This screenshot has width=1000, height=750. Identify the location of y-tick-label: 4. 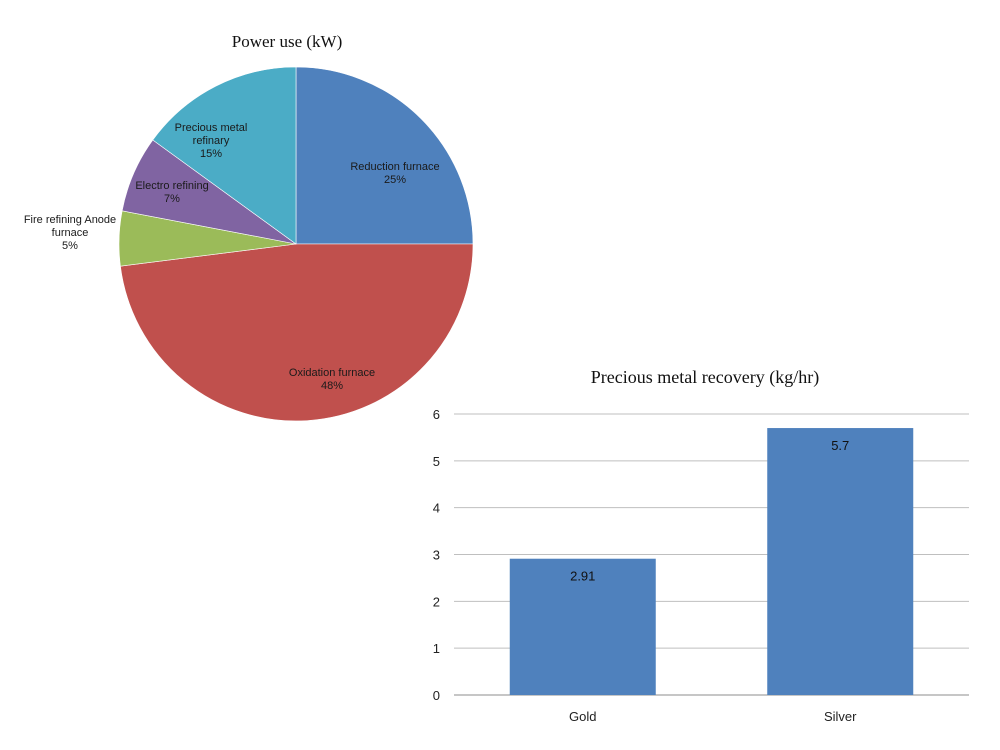
(436, 508).